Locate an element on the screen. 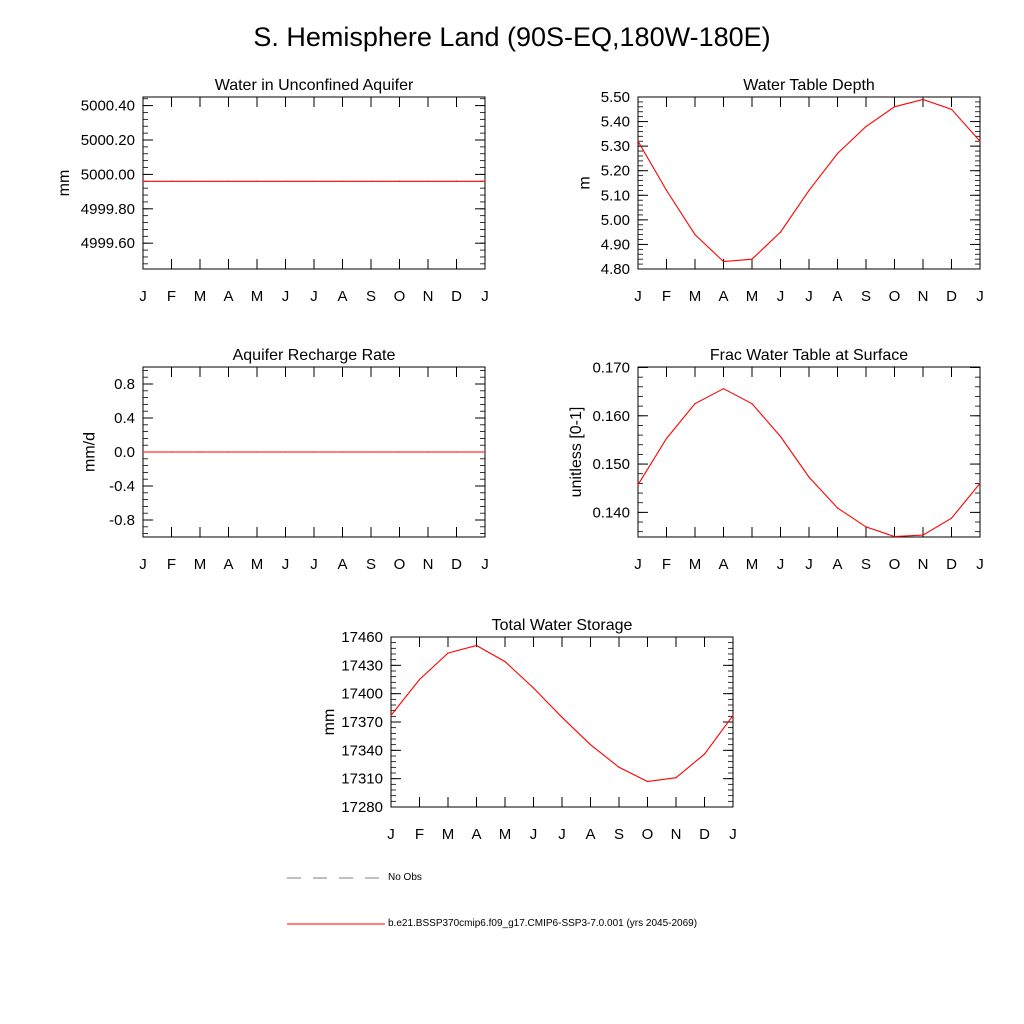 This screenshot has height=1024, width=1024. y-tick-label: 5000.00 is located at coordinates (108, 174).